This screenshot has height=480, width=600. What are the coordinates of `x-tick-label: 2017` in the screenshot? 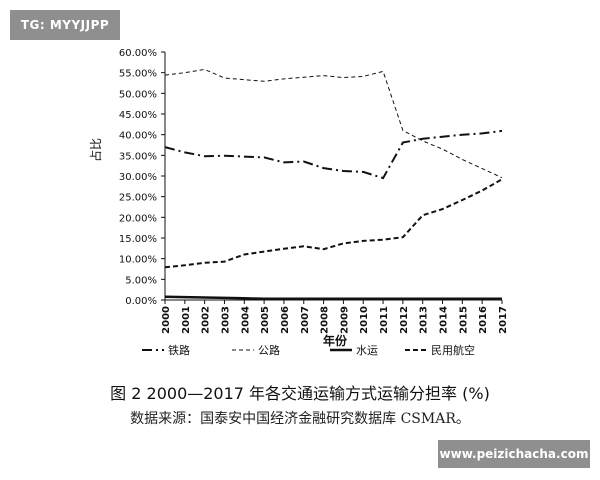 It's located at (503, 320).